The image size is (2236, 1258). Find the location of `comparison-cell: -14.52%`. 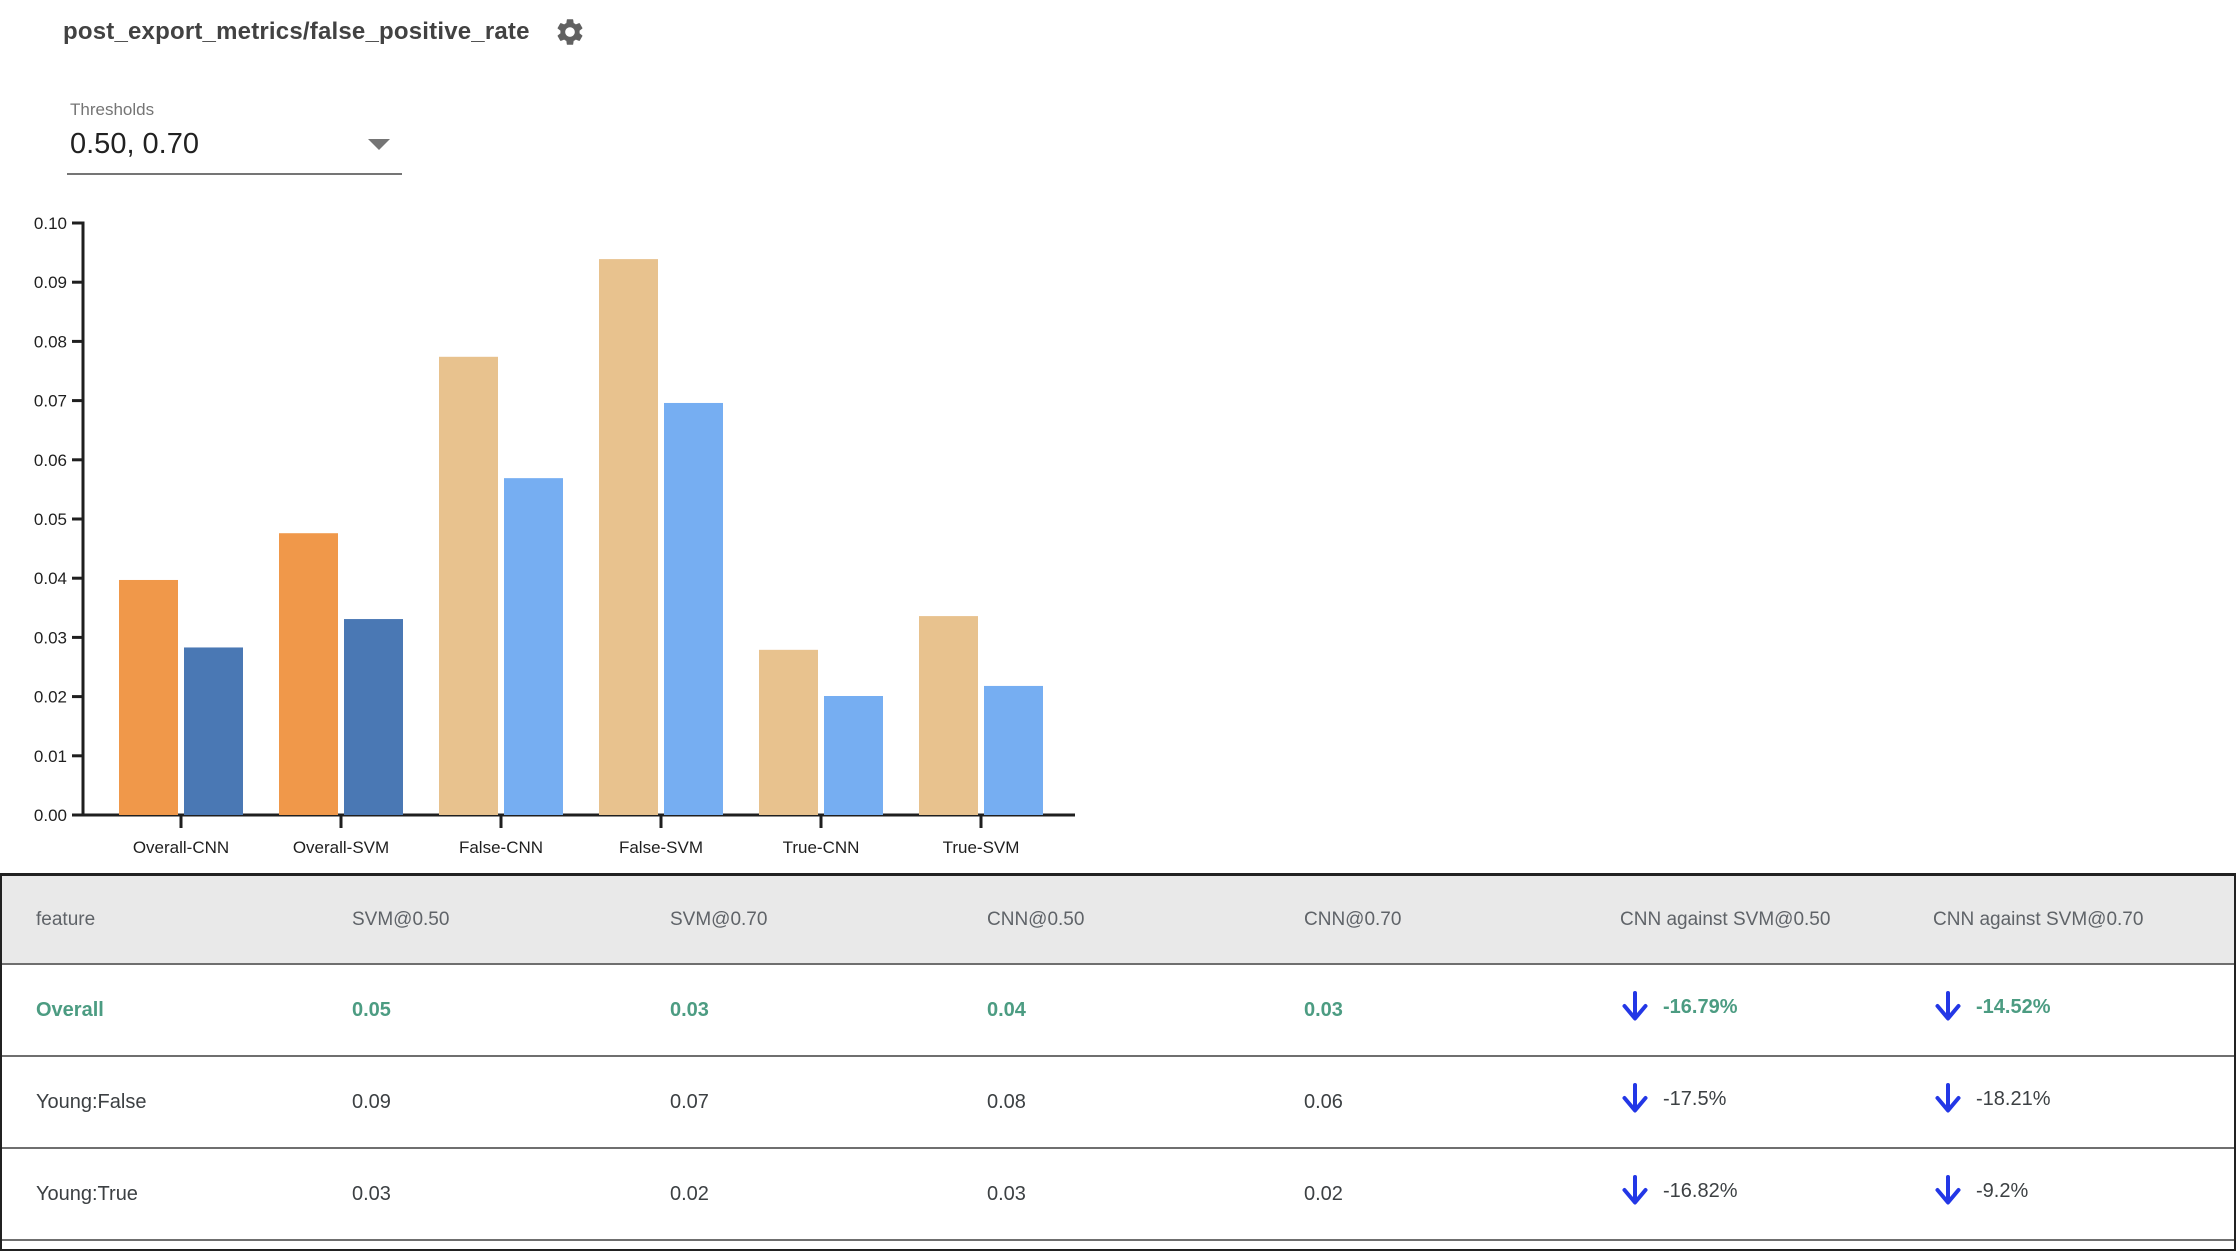

comparison-cell: -14.52% is located at coordinates (2066, 1010).